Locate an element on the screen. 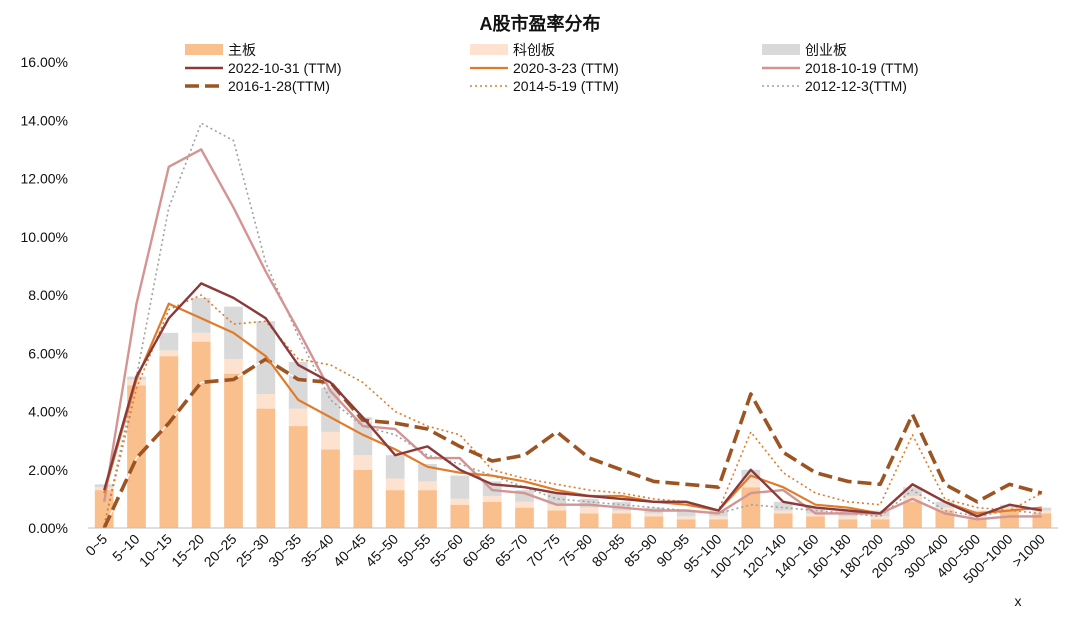 This screenshot has width=1080, height=627. chart-title: A股市盈率分布 is located at coordinates (540, 23).